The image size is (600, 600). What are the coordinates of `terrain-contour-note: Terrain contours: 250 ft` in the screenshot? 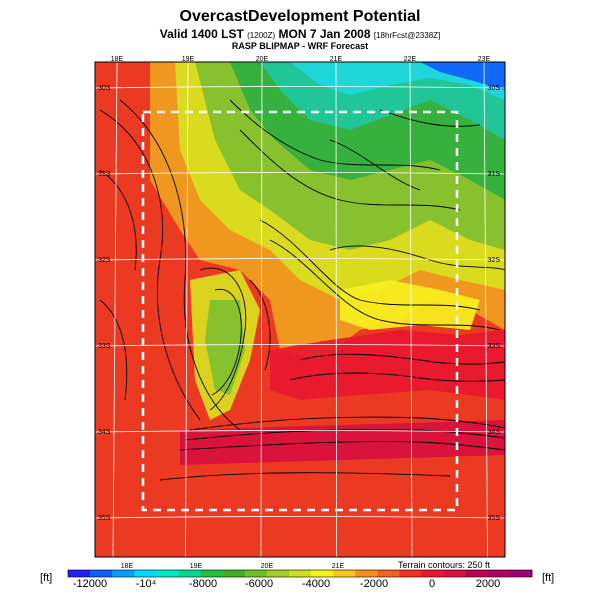 It's located at (444, 565).